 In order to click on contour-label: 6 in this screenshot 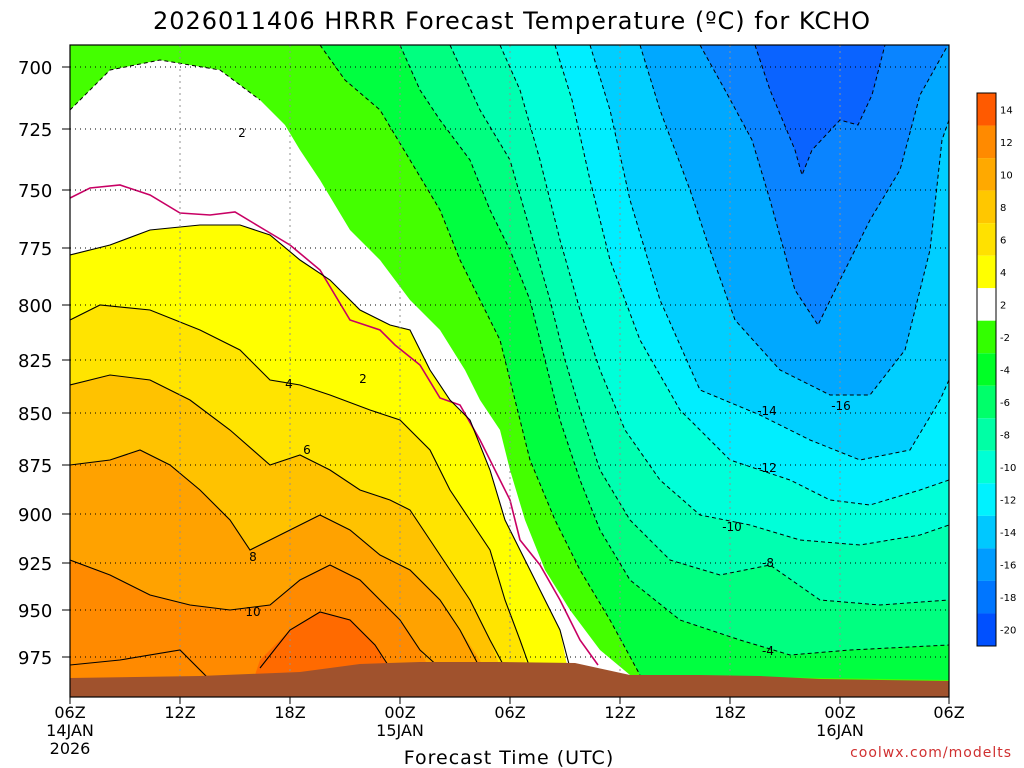, I will do `click(307, 450)`.